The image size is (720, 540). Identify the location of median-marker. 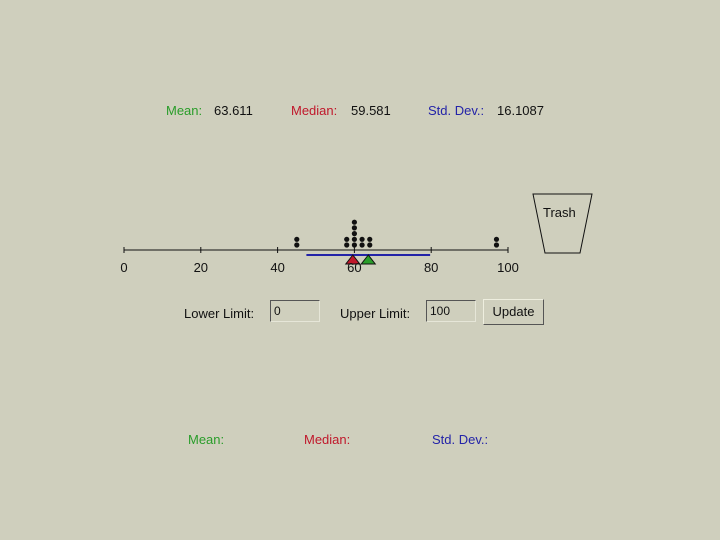
(352, 259).